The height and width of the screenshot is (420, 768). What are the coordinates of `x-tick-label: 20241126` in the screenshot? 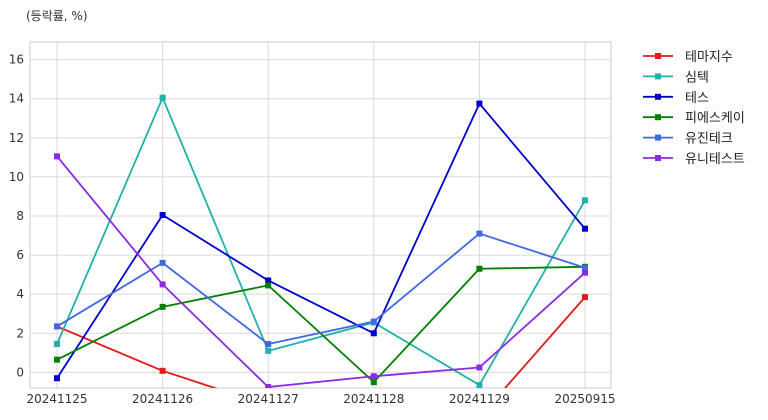 It's located at (162, 399).